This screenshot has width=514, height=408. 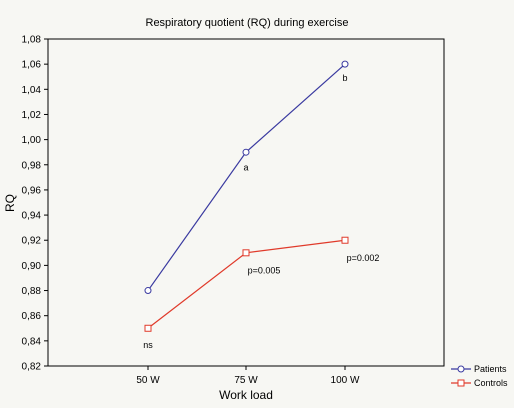 I want to click on y-tick-label: 0,92, so click(x=32, y=241).